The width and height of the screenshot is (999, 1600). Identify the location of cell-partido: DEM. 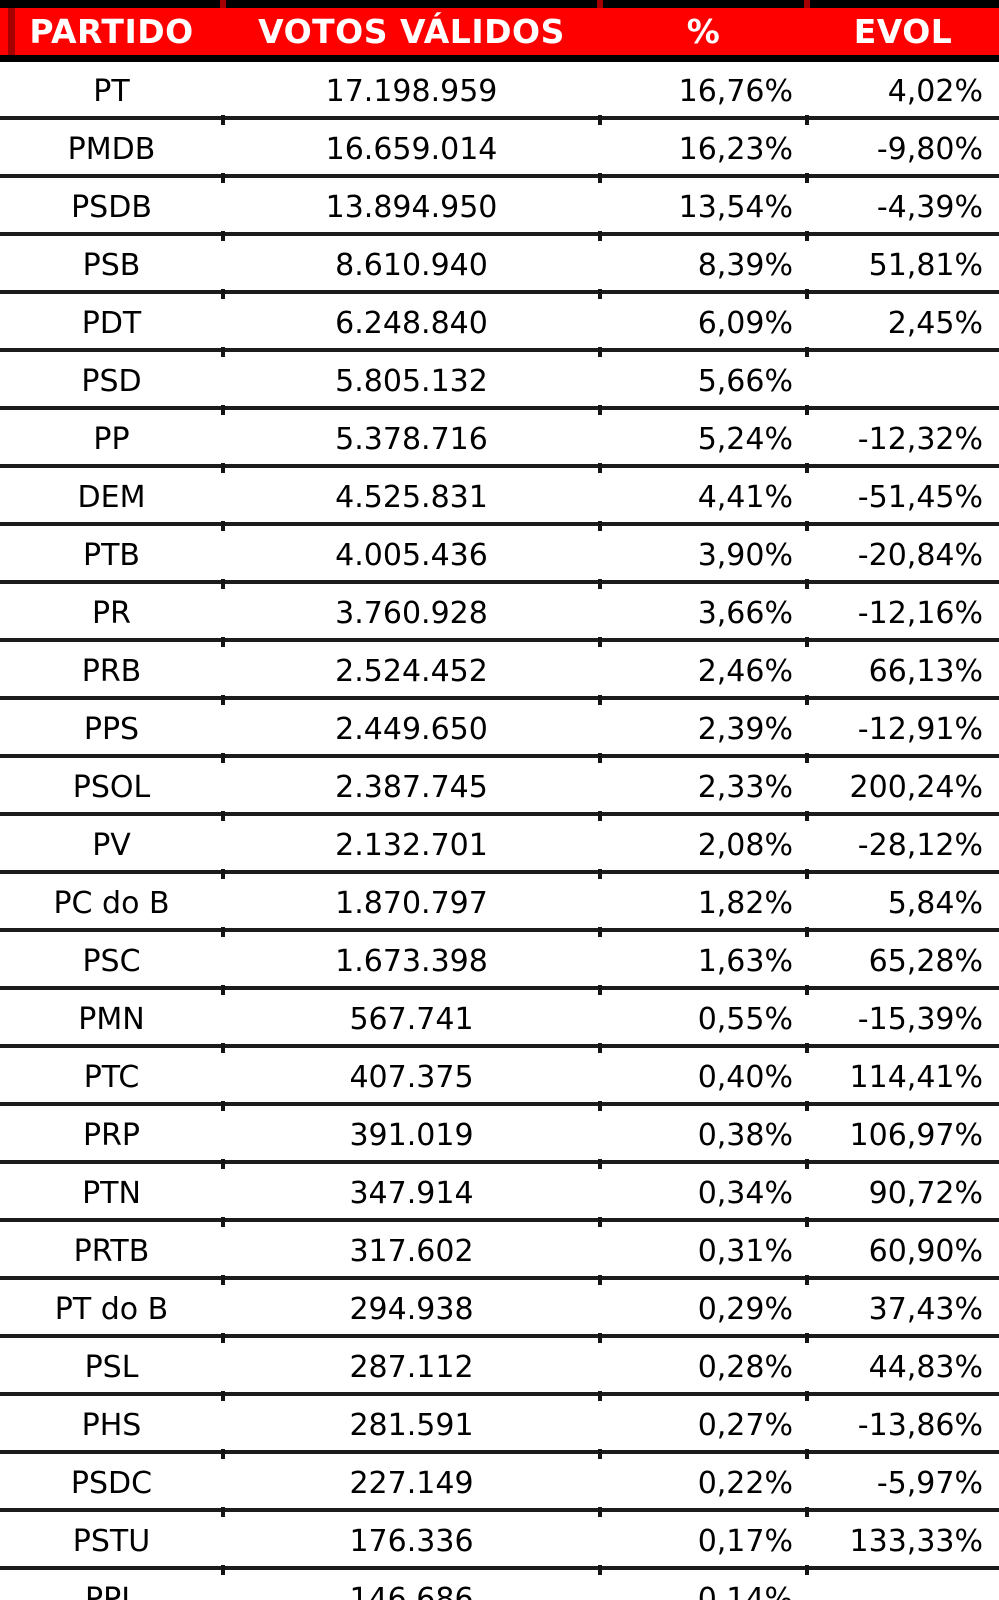
(111, 496).